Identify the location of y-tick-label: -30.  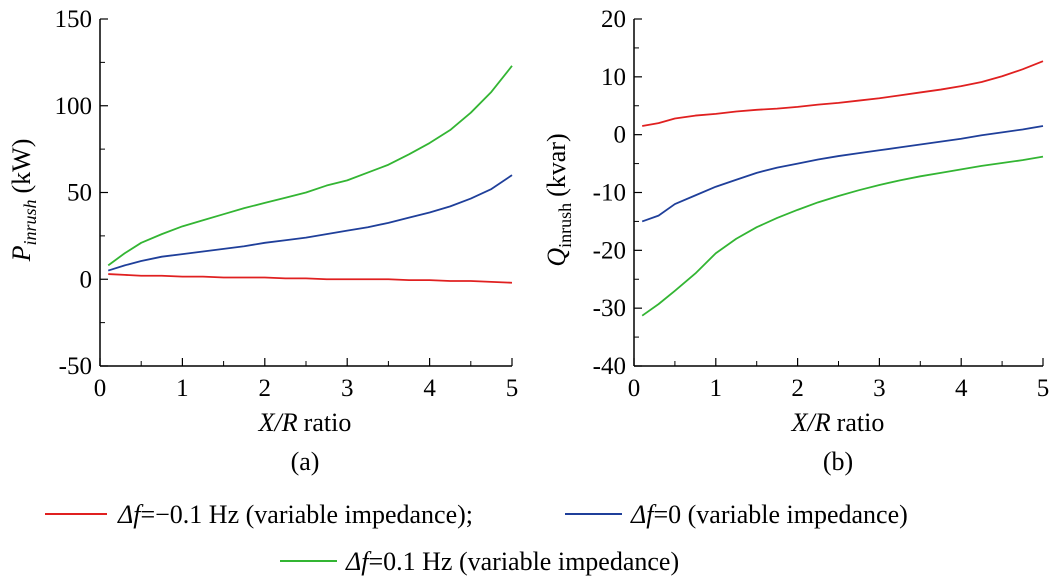
(609, 308).